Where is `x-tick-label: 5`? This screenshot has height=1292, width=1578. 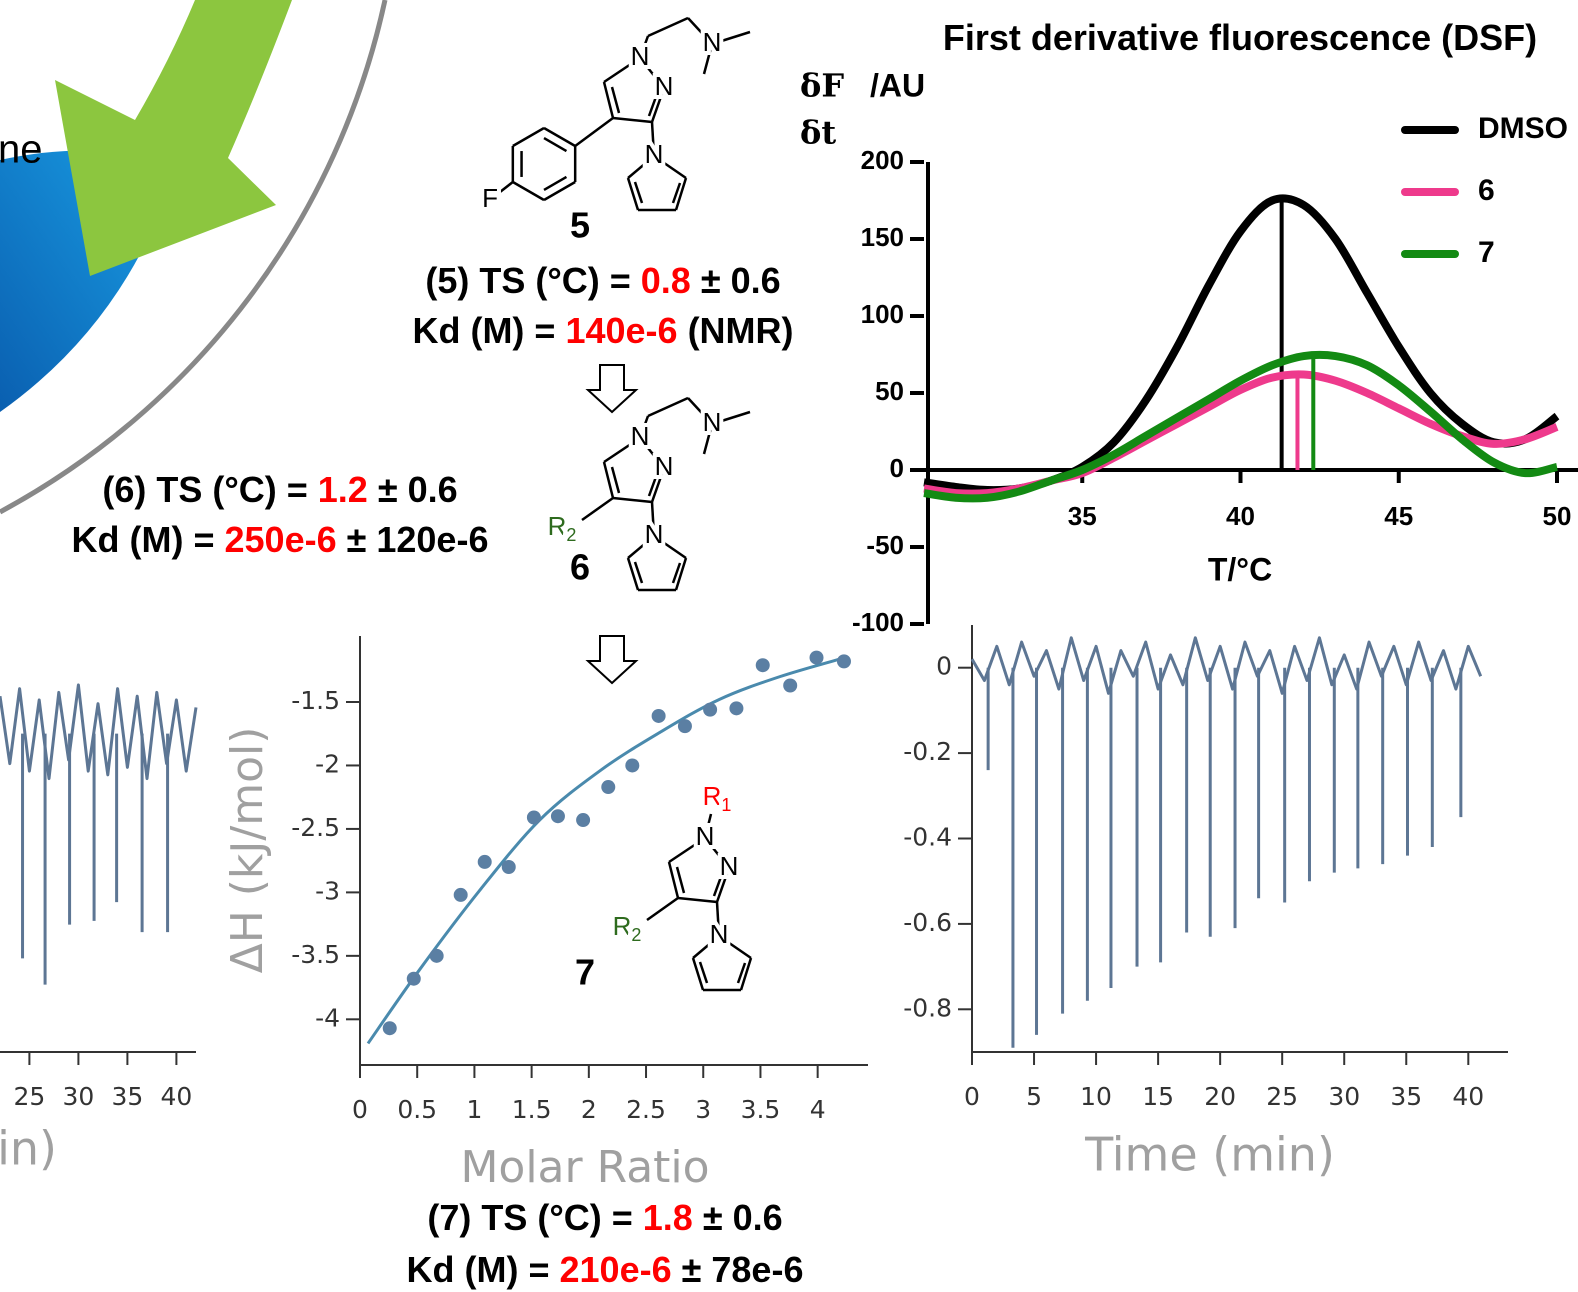
x-tick-label: 5 is located at coordinates (1034, 1096).